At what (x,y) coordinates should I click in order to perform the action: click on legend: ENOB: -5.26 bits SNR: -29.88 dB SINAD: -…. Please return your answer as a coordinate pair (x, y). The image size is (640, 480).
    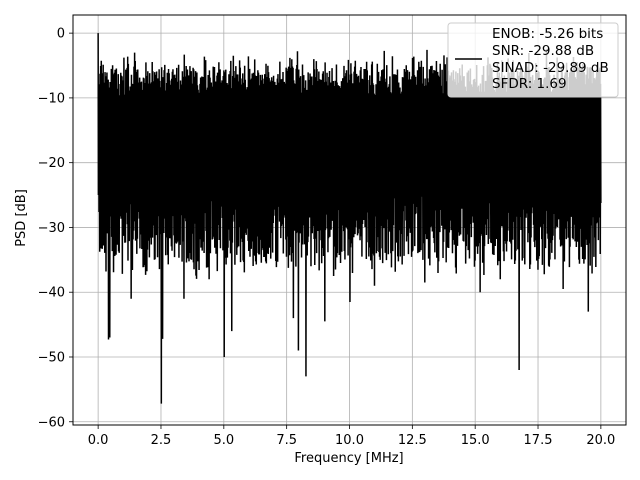
    Looking at the image, I should click on (533, 60).